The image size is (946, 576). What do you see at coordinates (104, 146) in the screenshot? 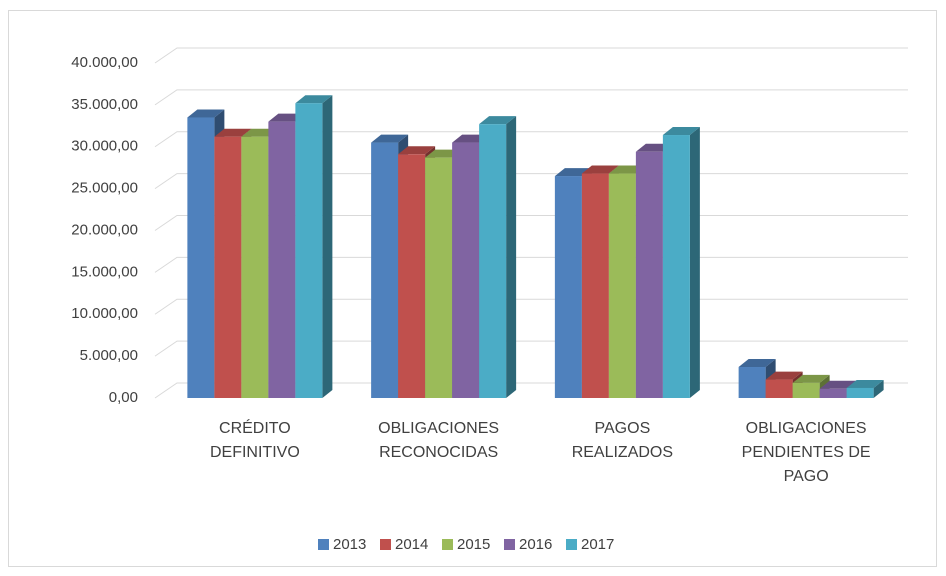
I see `y-tick-label: 30.000,00` at bounding box center [104, 146].